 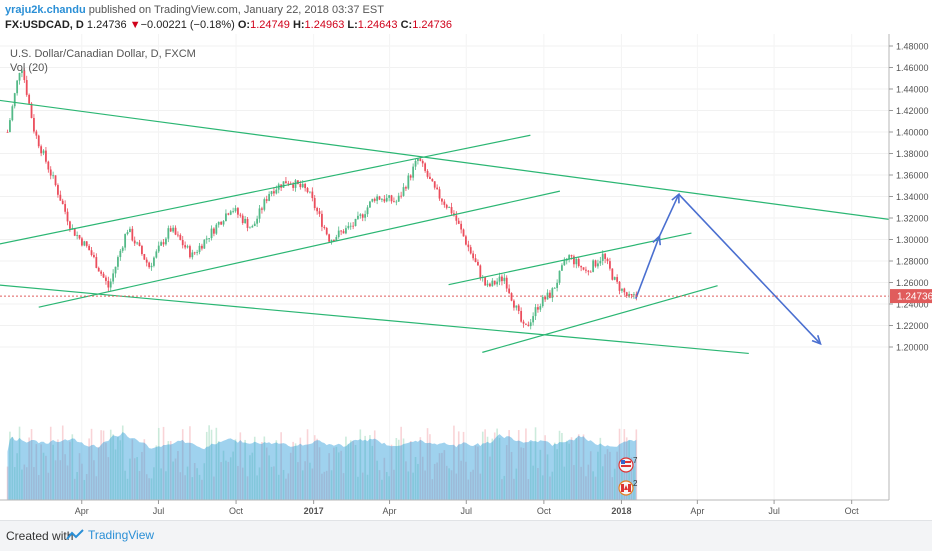 I want to click on projection-layer, so click(x=728, y=269).